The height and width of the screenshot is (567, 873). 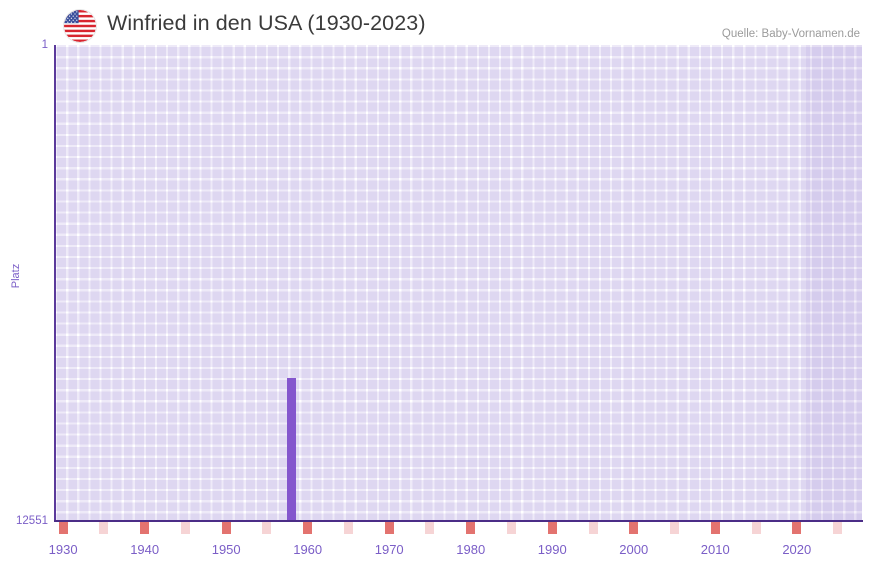 I want to click on y-axis-tick-bottom: 12551, so click(x=32, y=521).